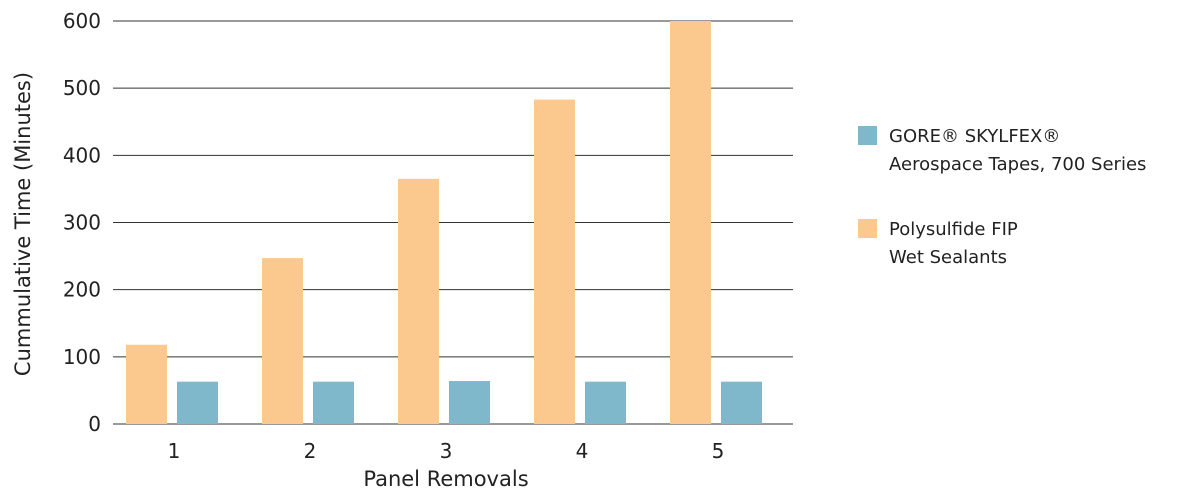 The image size is (1197, 499). Describe the element at coordinates (94, 424) in the screenshot. I see `y-tick-label: 0` at that location.